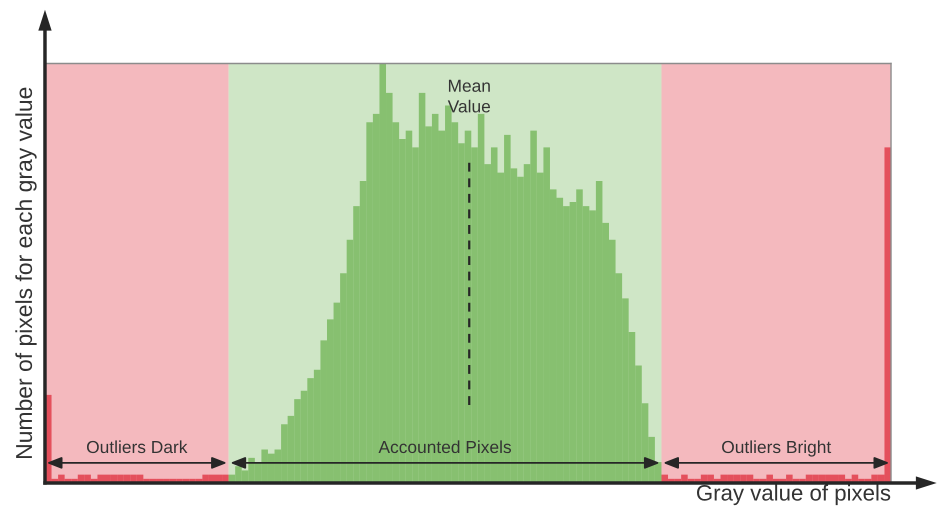 This screenshot has height=515, width=939. What do you see at coordinates (137, 447) in the screenshot?
I see `annotation: Outliers Dark` at bounding box center [137, 447].